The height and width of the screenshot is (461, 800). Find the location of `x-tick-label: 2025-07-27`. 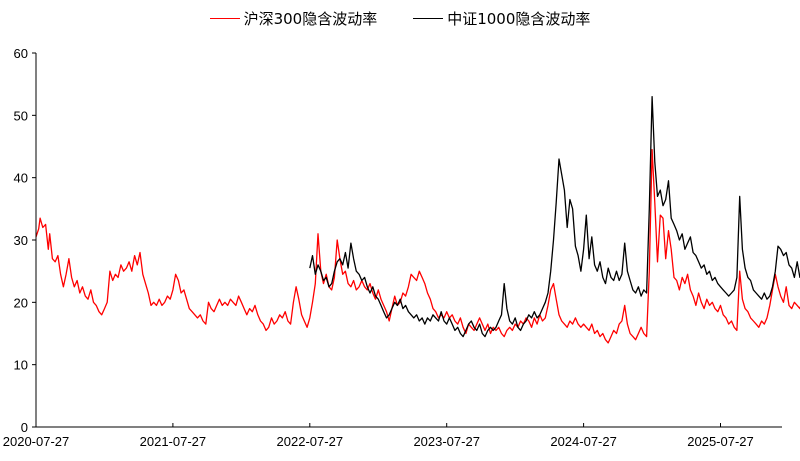

x-tick-label: 2025-07-27 is located at coordinates (720, 441).